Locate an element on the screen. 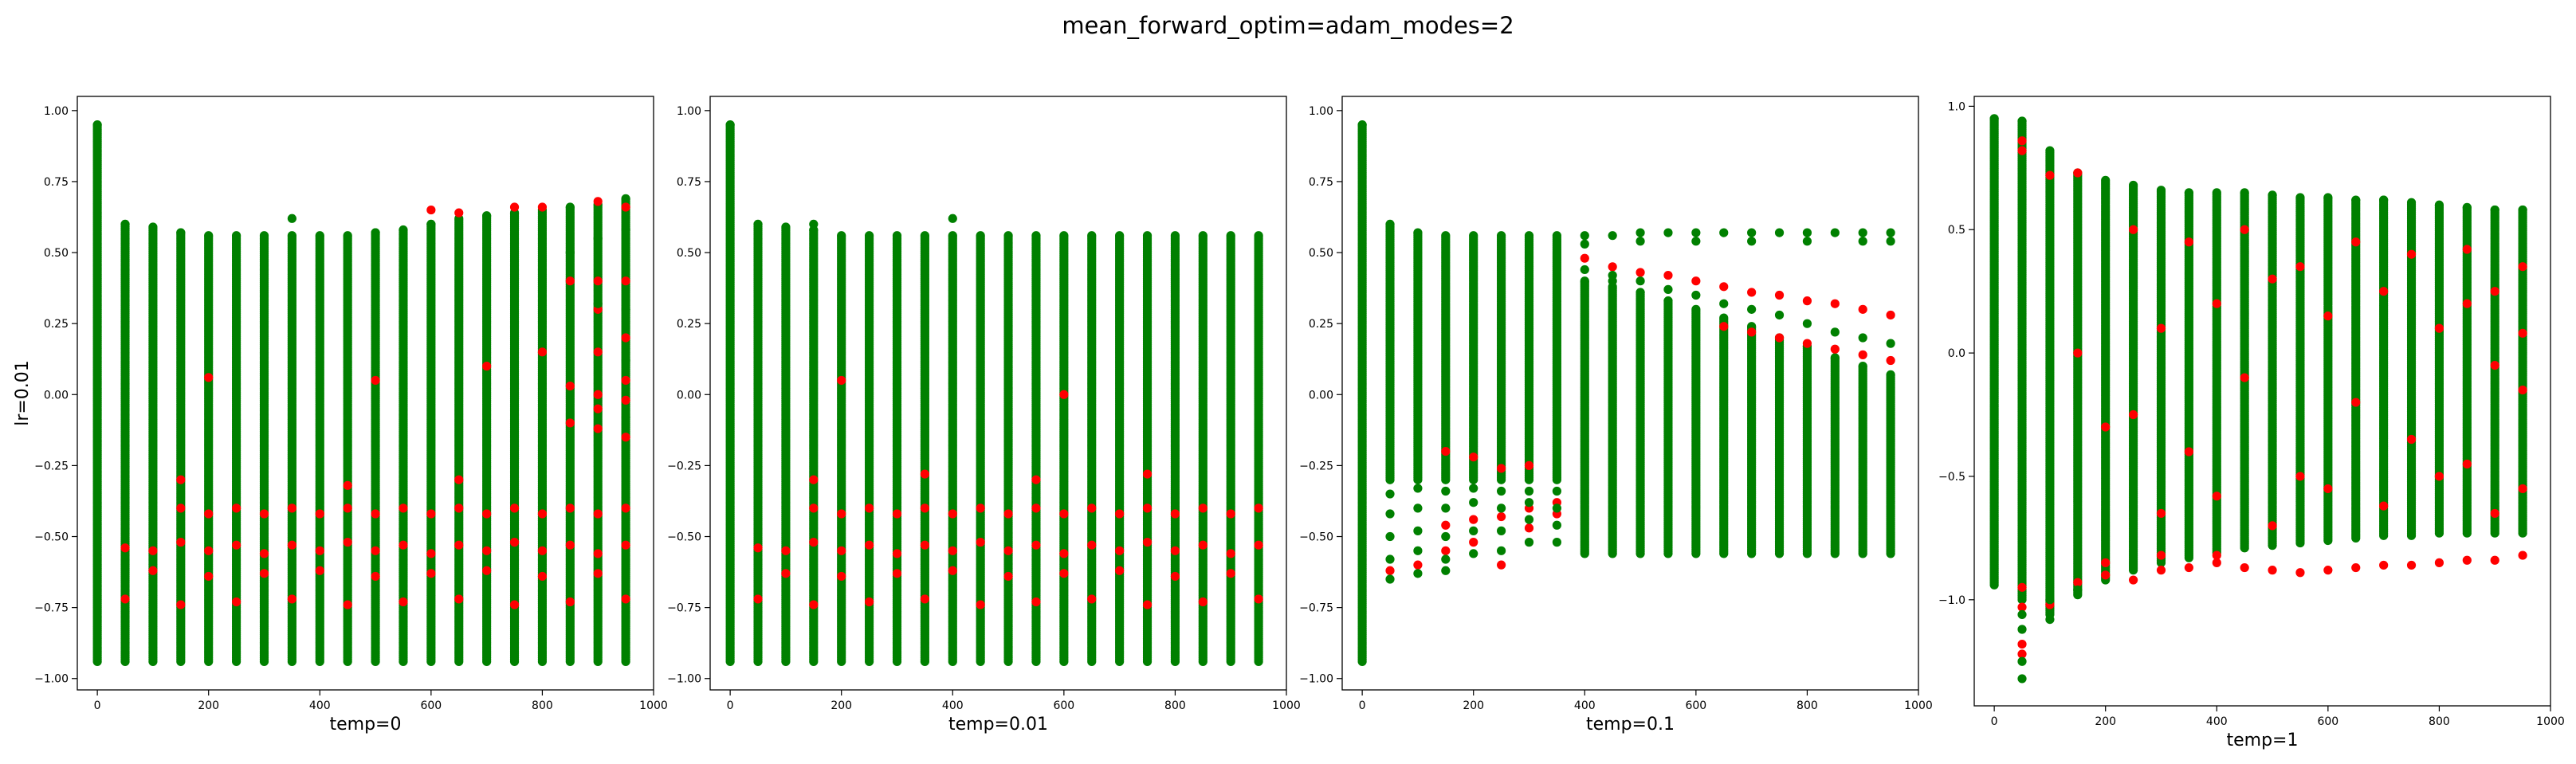 The image size is (2576, 764). panel-0-column-x700 is located at coordinates (487, 439).